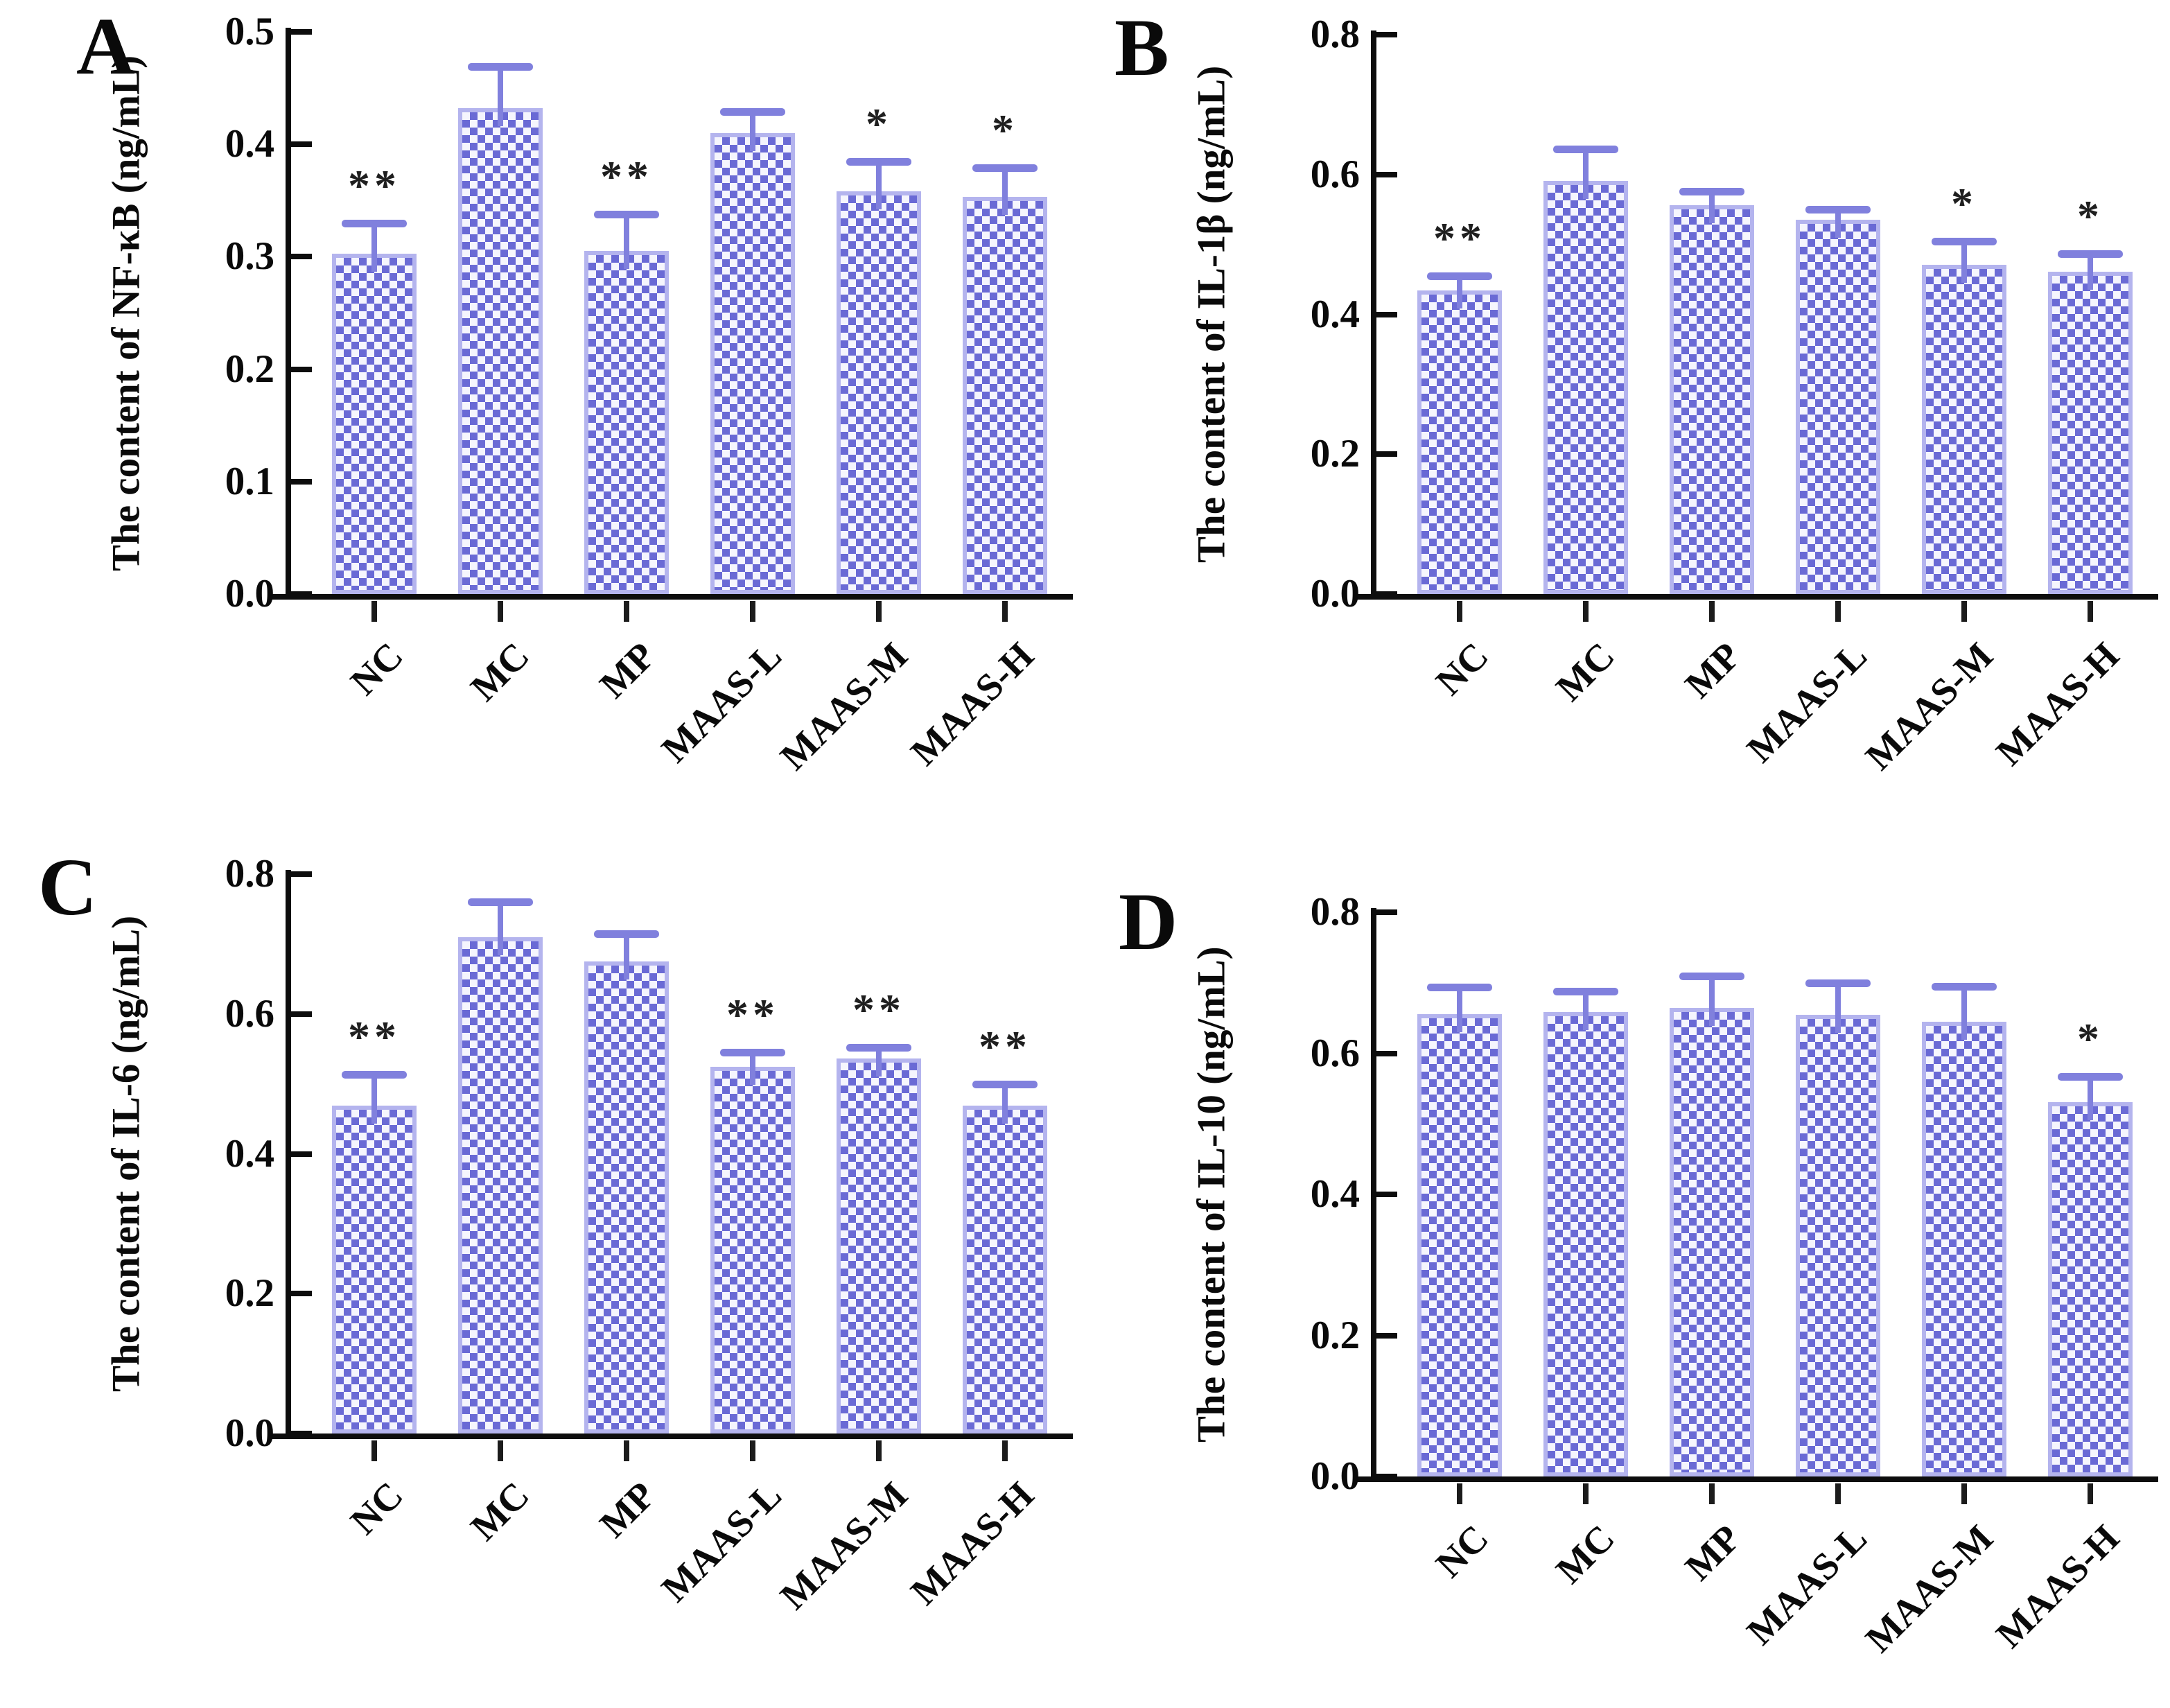 This screenshot has width=2170, height=1708. I want to click on y-tick-0.1, so click(301, 482).